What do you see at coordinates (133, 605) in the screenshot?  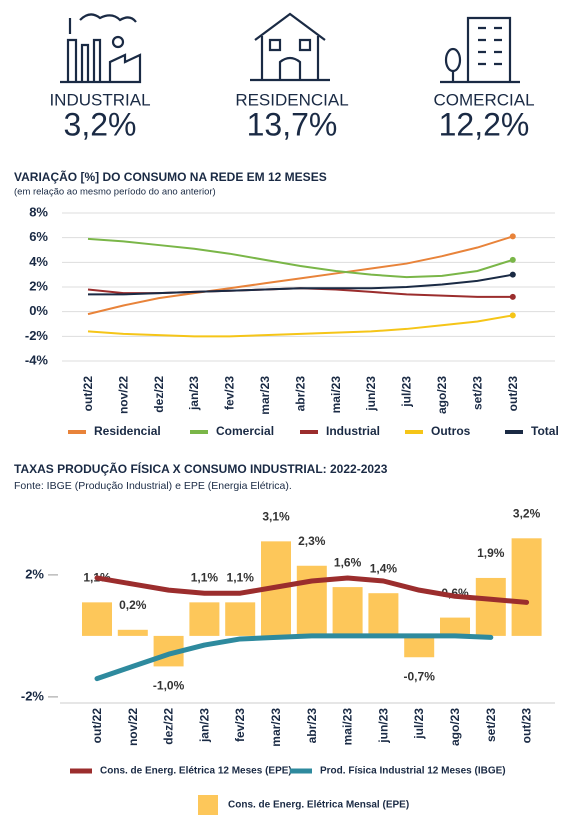 I see `value-label: 0,2%` at bounding box center [133, 605].